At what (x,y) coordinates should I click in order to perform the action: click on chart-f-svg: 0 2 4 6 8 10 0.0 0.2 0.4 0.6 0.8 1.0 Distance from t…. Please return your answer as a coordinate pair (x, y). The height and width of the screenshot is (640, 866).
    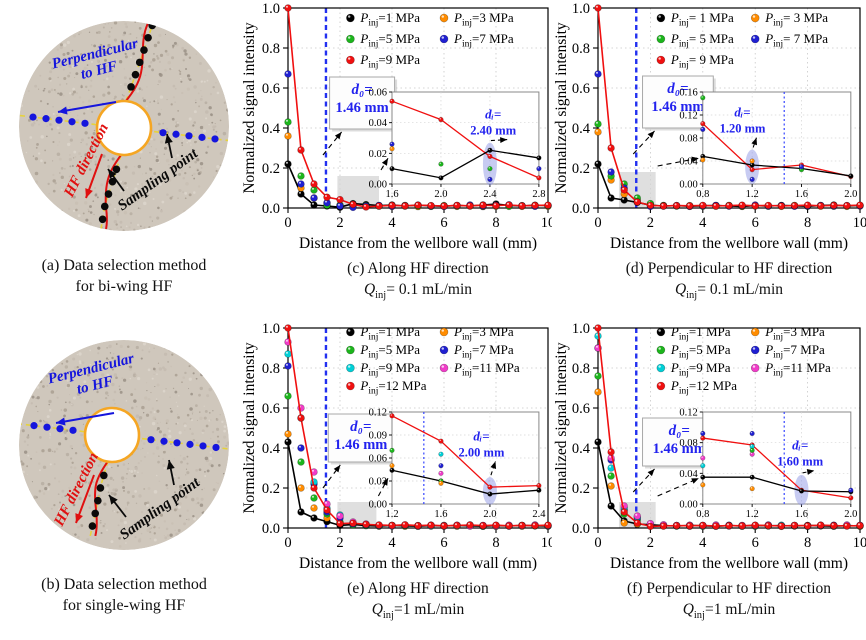
    Looking at the image, I should click on (709, 446).